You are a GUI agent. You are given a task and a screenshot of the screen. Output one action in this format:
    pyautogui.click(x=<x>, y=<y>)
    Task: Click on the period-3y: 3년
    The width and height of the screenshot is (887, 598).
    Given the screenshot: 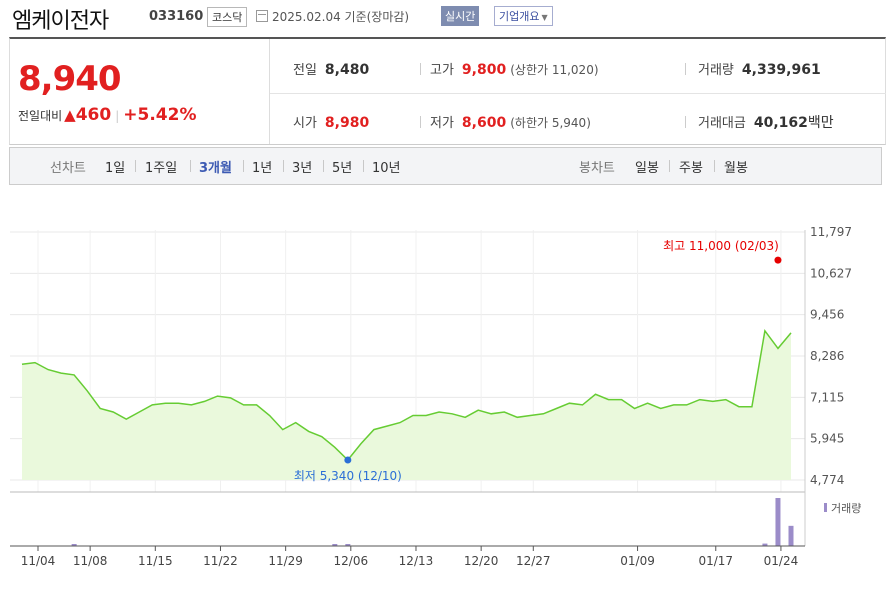 What is the action you would take?
    pyautogui.click(x=302, y=168)
    